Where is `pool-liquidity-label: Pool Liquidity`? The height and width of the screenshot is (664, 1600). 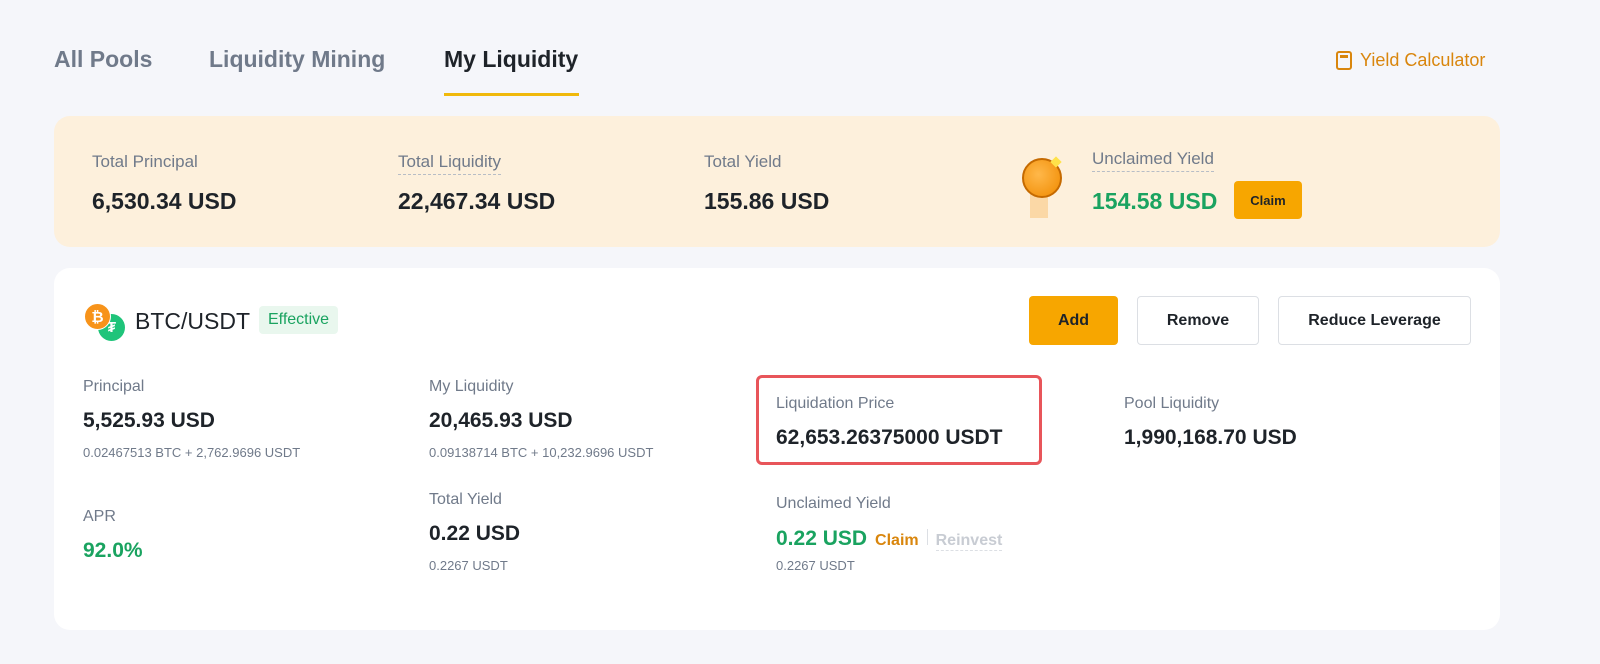
pool-liquidity-label: Pool Liquidity is located at coordinates (1172, 403).